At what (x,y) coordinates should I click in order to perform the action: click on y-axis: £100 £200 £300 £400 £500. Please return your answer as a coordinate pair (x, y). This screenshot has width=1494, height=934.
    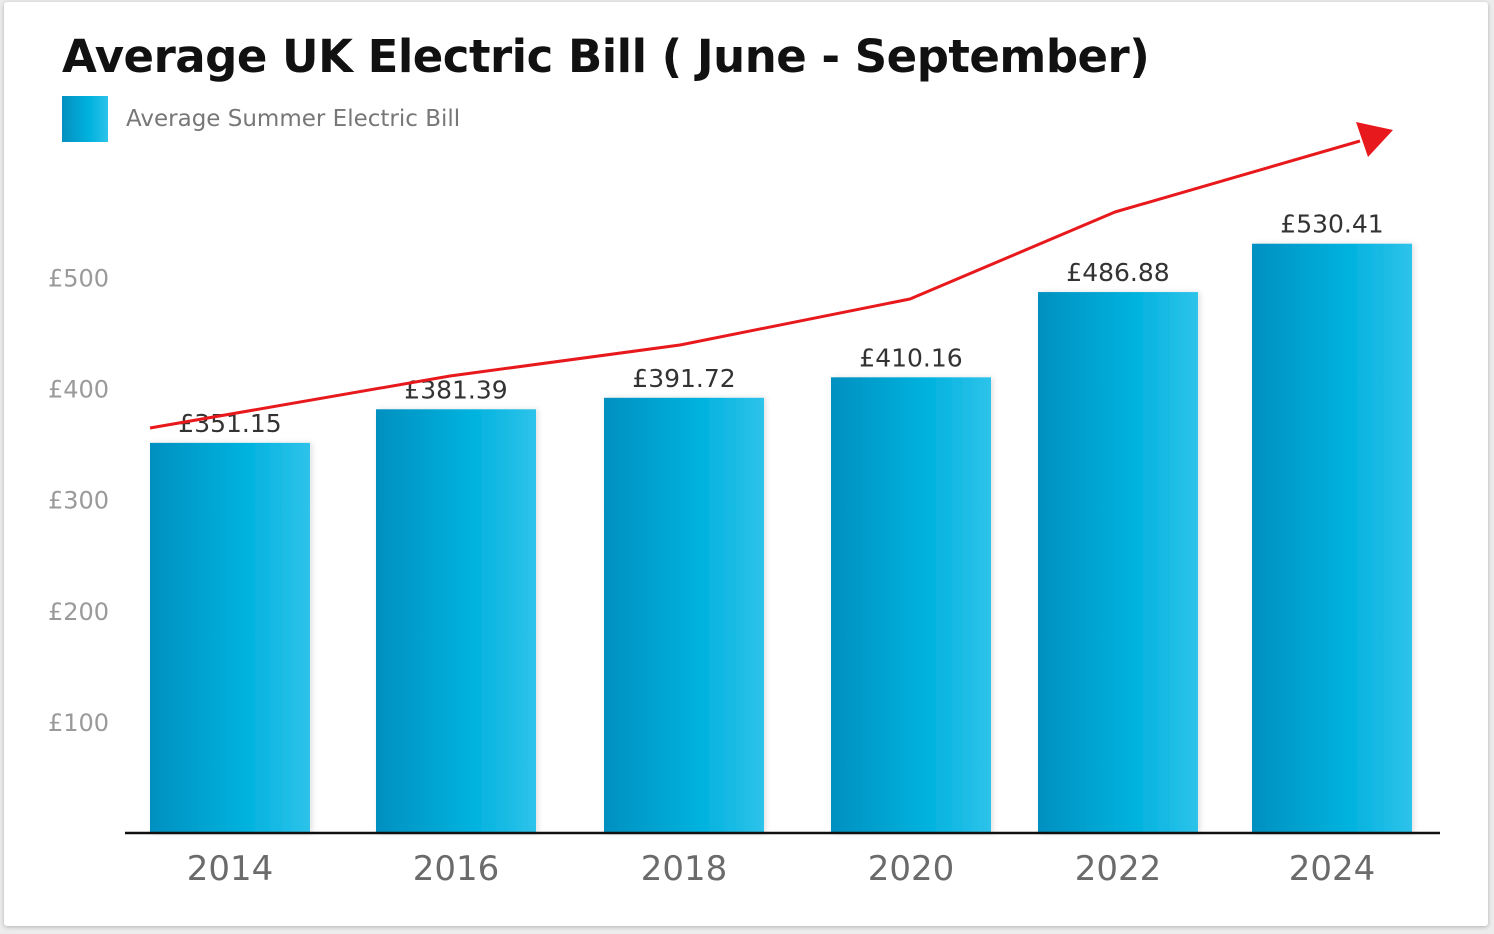
    Looking at the image, I should click on (78, 501).